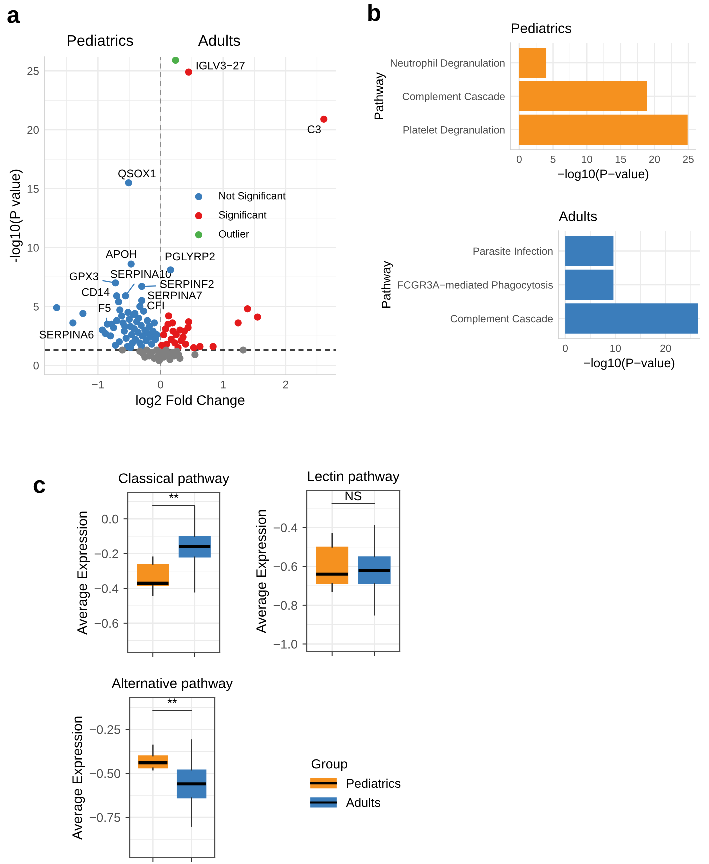 The image size is (709, 864). I want to click on x-tick-label: 2, so click(285, 384).